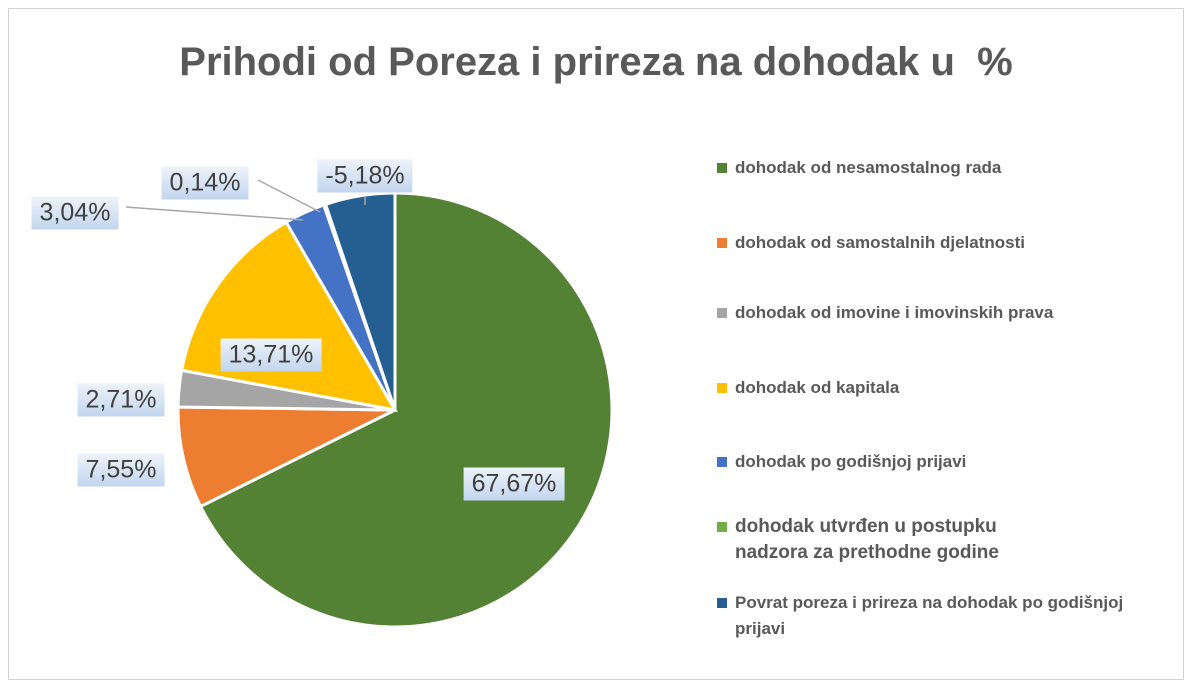 The width and height of the screenshot is (1192, 688). What do you see at coordinates (205, 183) in the screenshot?
I see `data-label: 0,14%` at bounding box center [205, 183].